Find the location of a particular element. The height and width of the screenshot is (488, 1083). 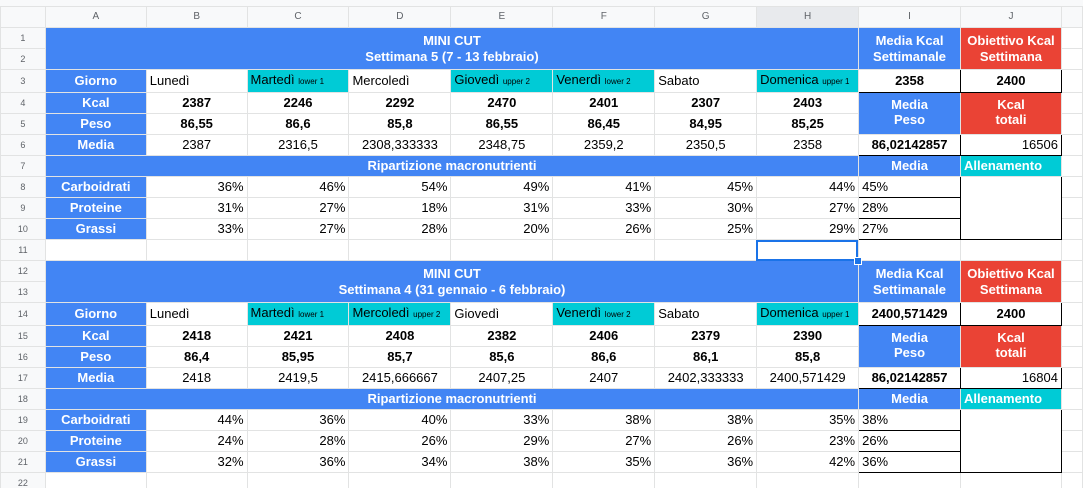

peso-value: 84,95 is located at coordinates (706, 124).